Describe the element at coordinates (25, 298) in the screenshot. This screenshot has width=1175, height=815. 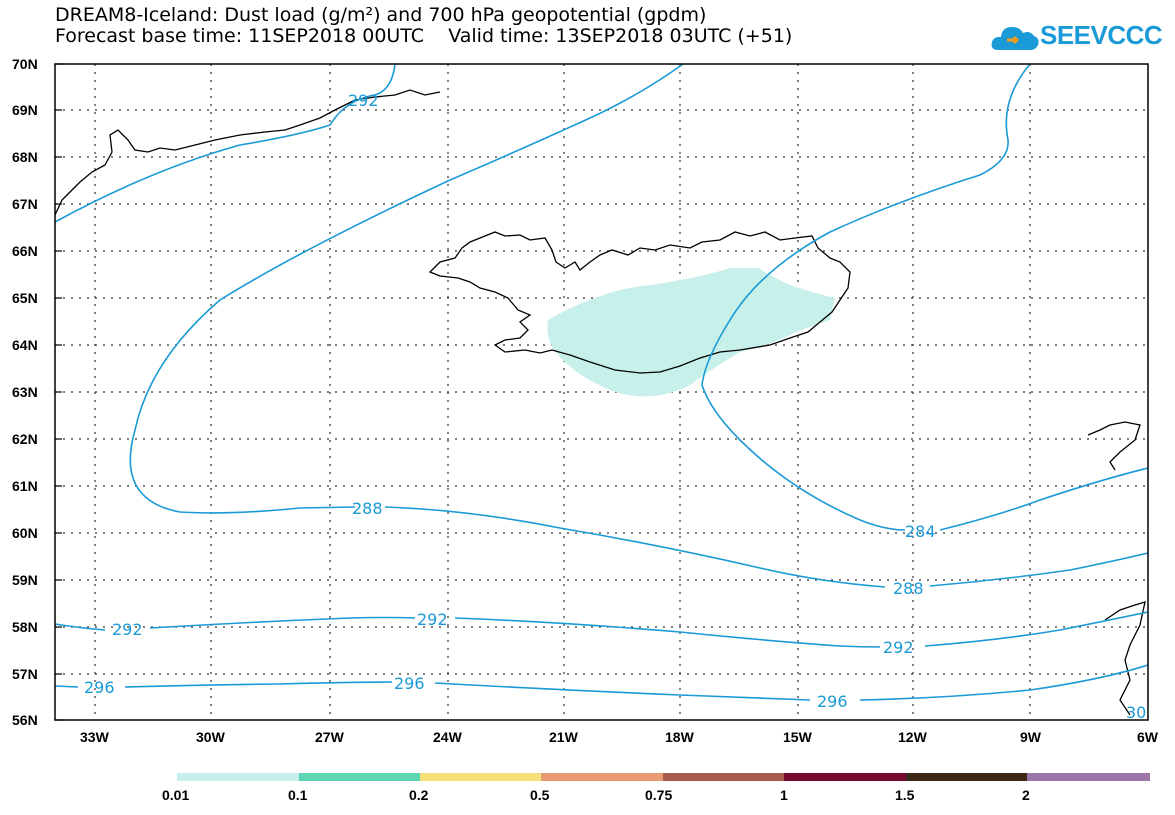
I see `lat-label: 65N` at that location.